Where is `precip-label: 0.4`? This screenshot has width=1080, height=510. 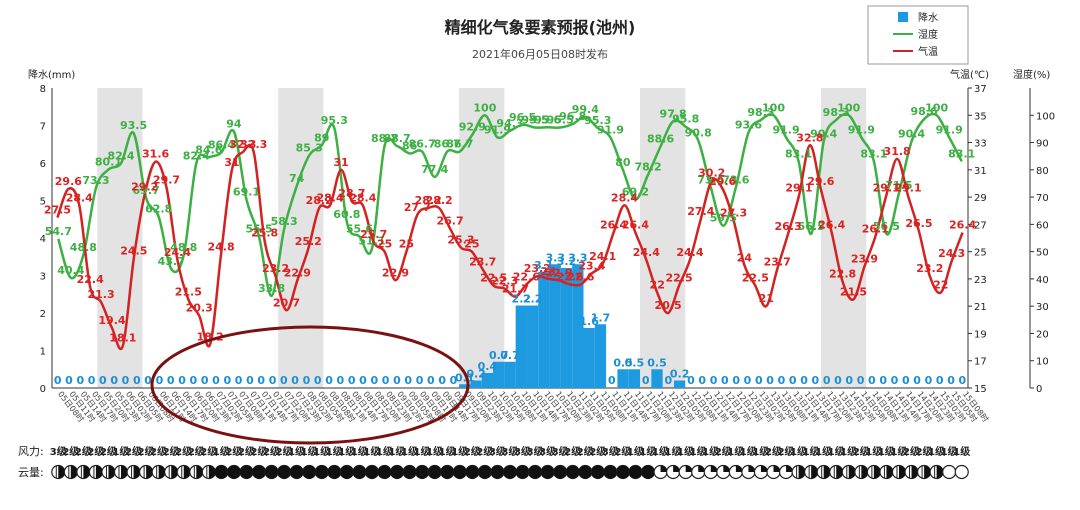
precip-label: 0.4 is located at coordinates (488, 366).